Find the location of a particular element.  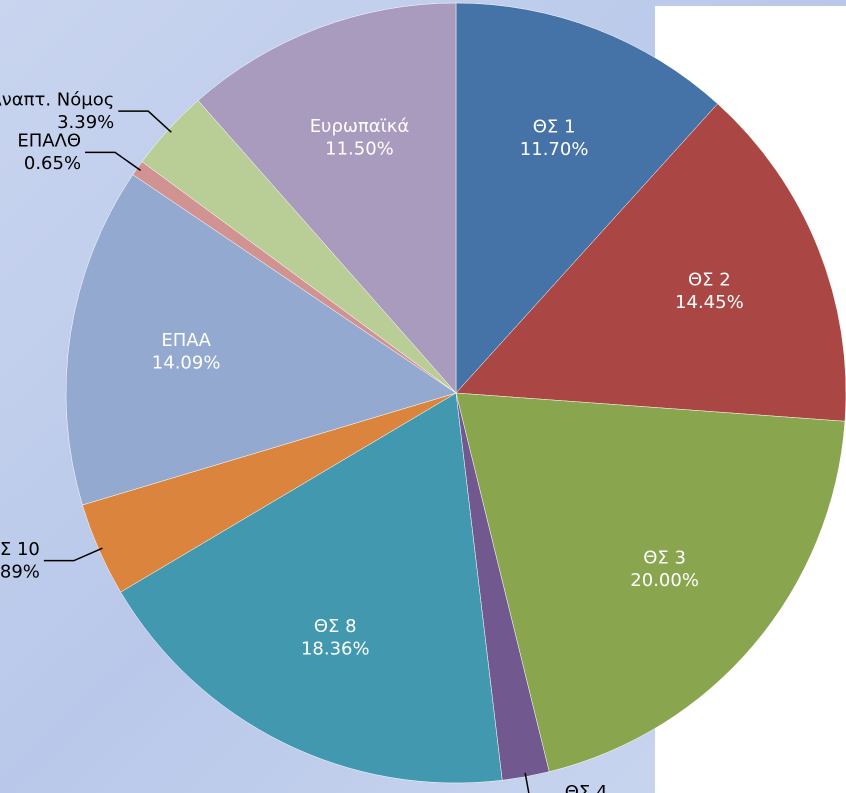

value-label: 14.09% is located at coordinates (186, 363).